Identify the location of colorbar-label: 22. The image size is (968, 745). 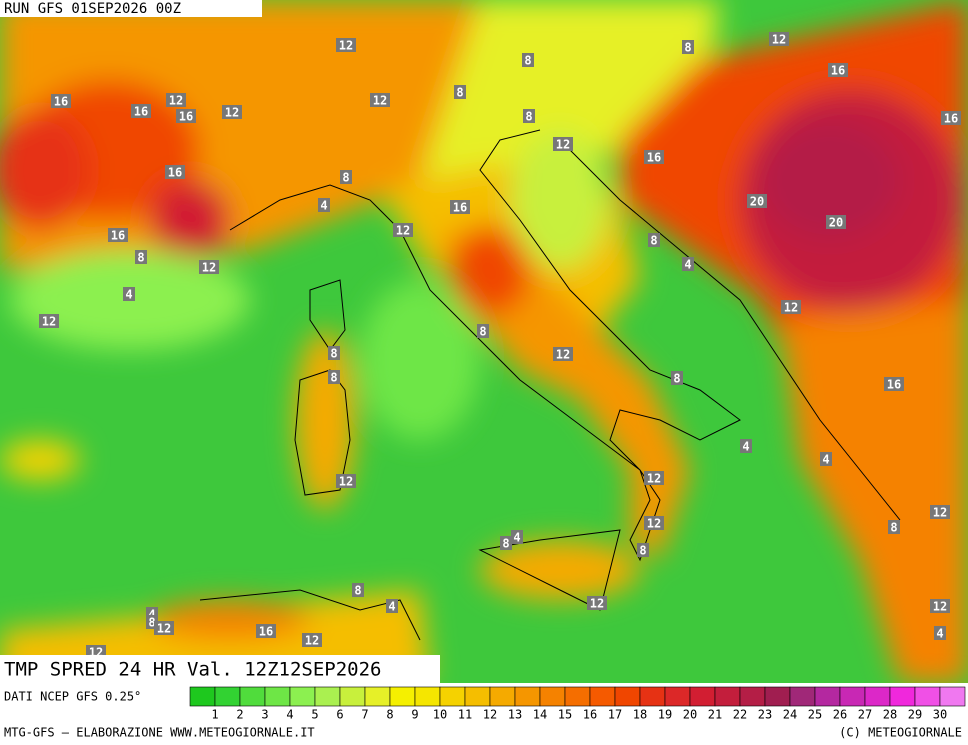
(740, 715).